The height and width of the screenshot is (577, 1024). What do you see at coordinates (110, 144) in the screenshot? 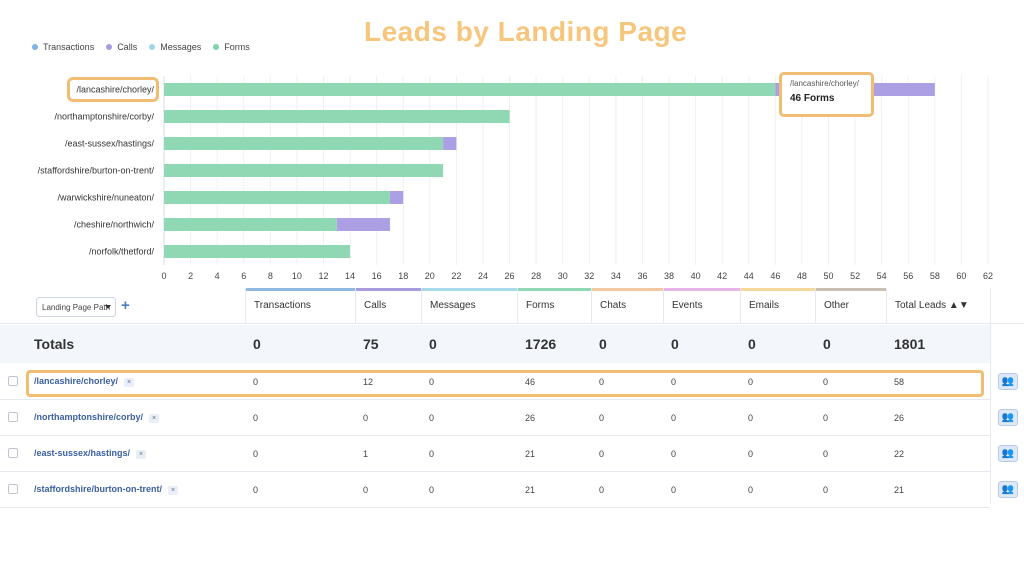
I see `y-category-label: /east-sussex/hastings/` at bounding box center [110, 144].